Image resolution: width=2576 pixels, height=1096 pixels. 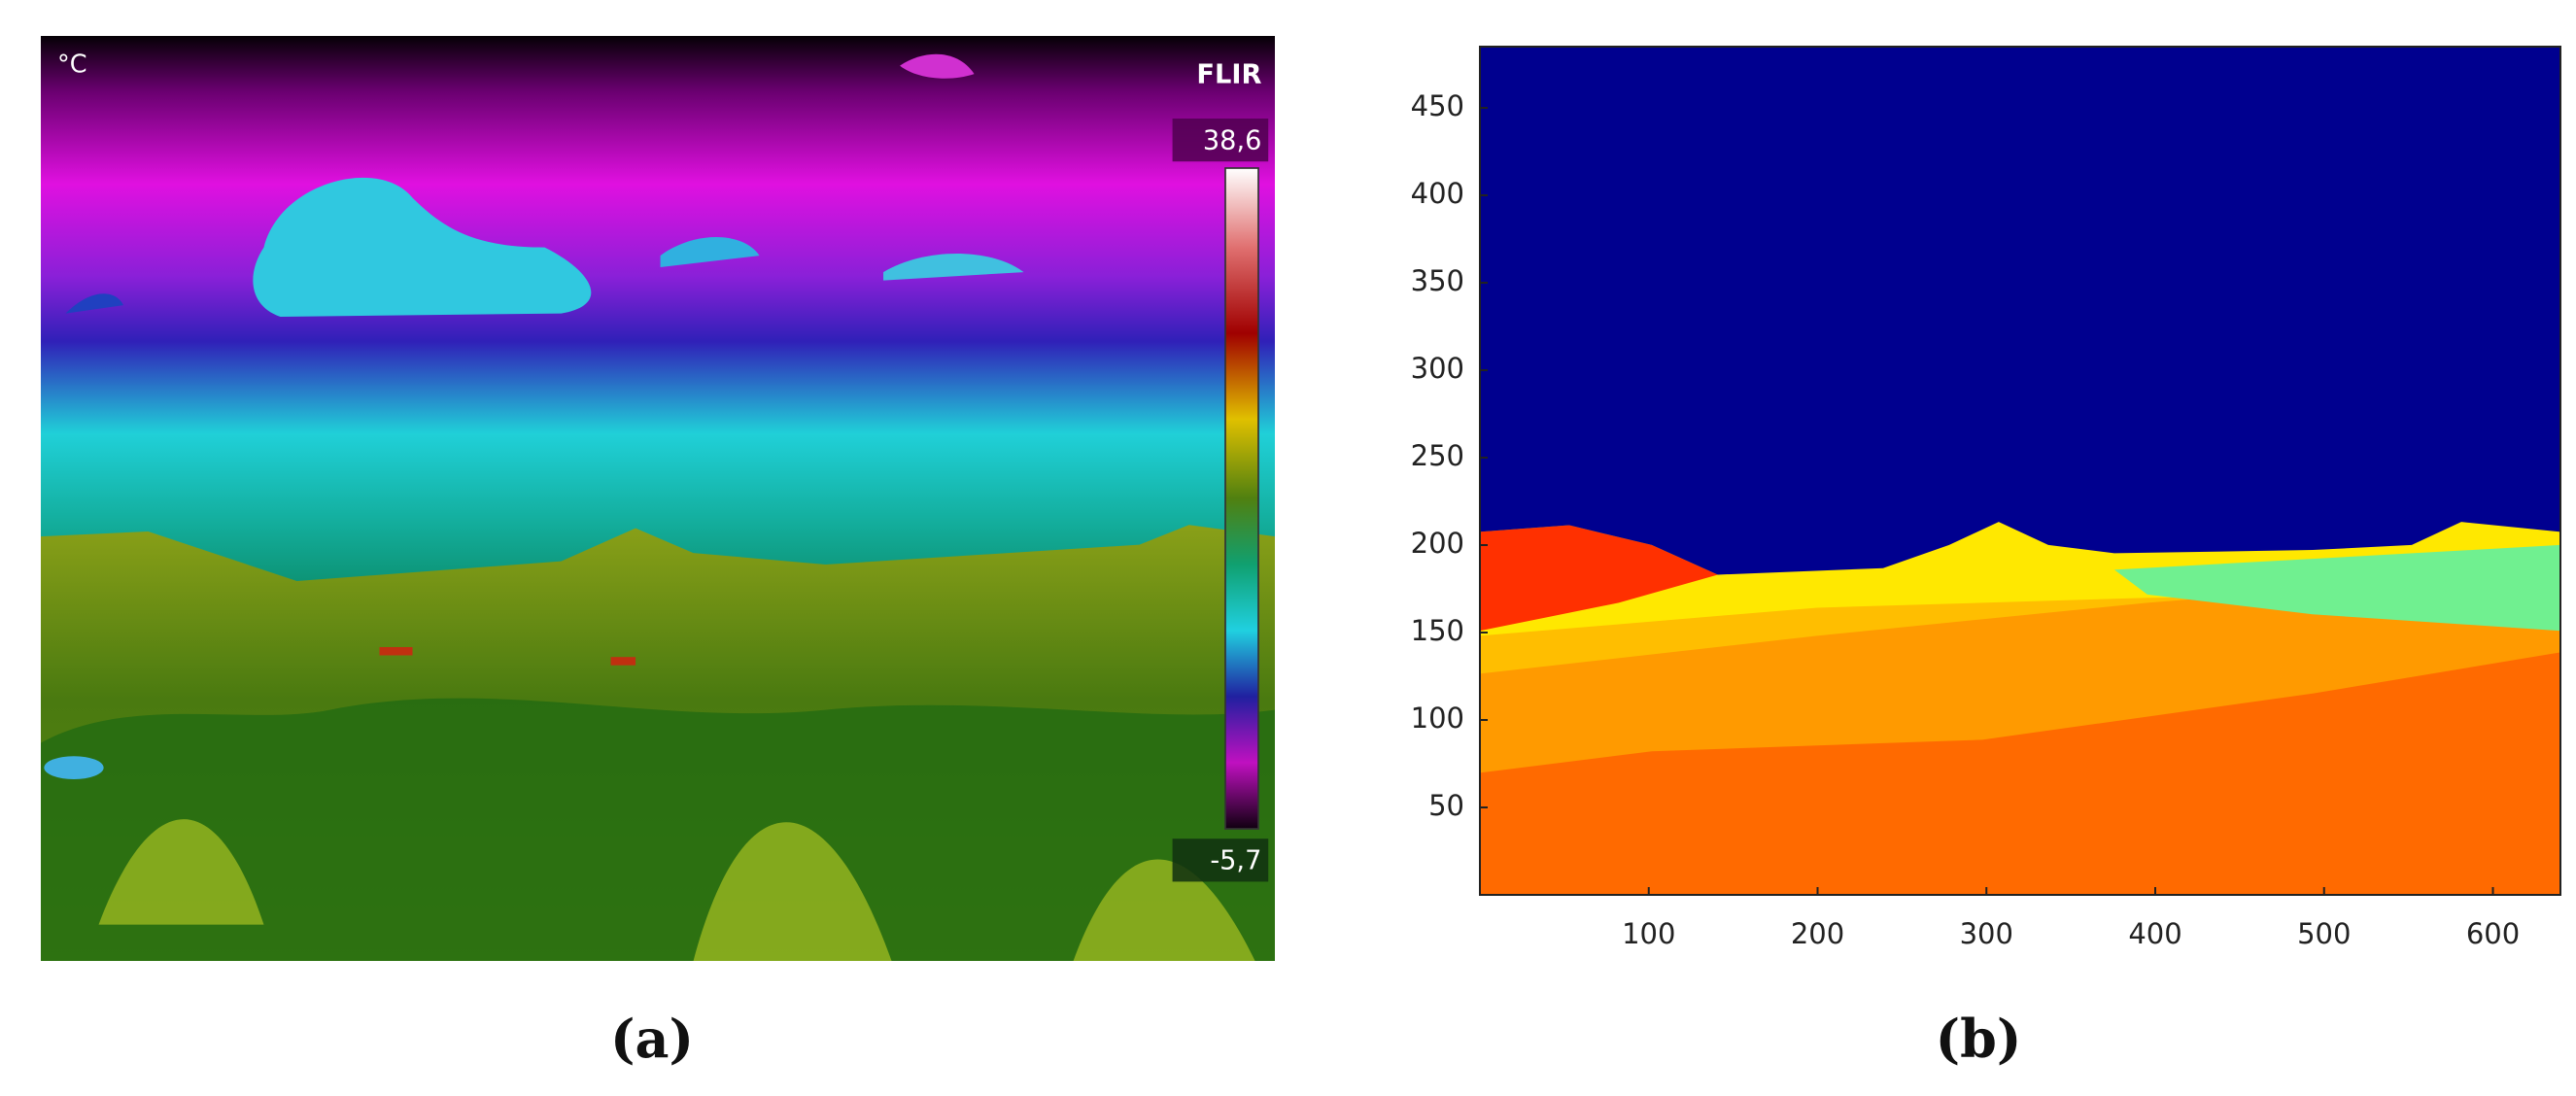 I want to click on x-tick-label: 200, so click(x=1817, y=933).